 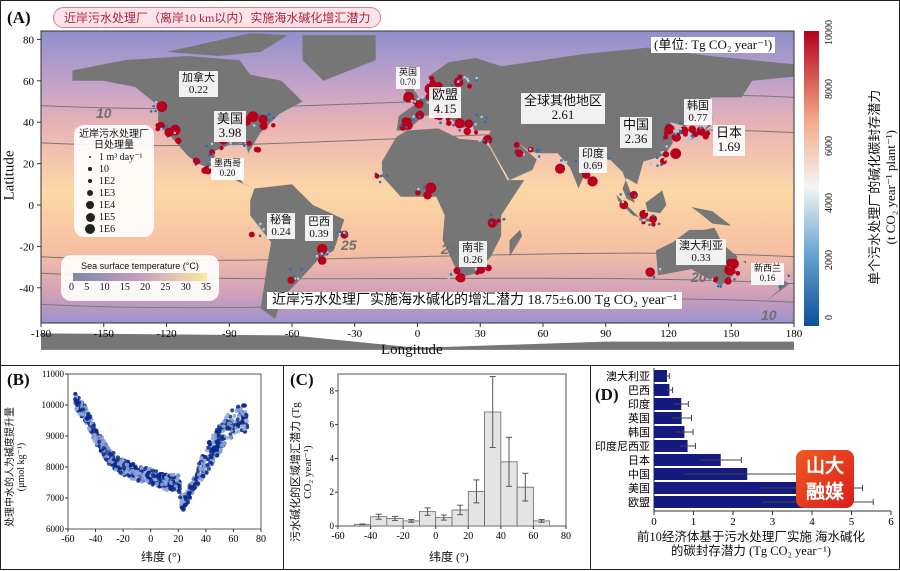 I want to click on size-legend: 近岸污水处理厂 日处理量 1 m³ day⁻¹ 10 1E2 1E3 1E4 1E5 1E6, so click(x=114, y=181).